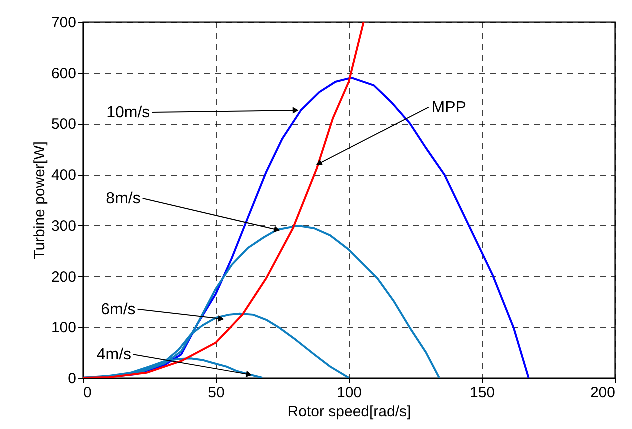 The width and height of the screenshot is (632, 429). What do you see at coordinates (88, 393) in the screenshot?
I see `x-tick-label: 0` at bounding box center [88, 393].